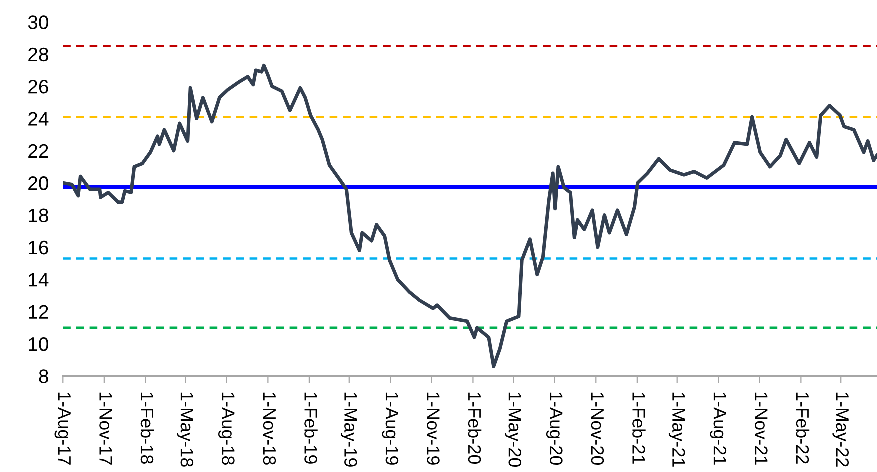  I want to click on y-tick-label: 20, so click(38, 183).